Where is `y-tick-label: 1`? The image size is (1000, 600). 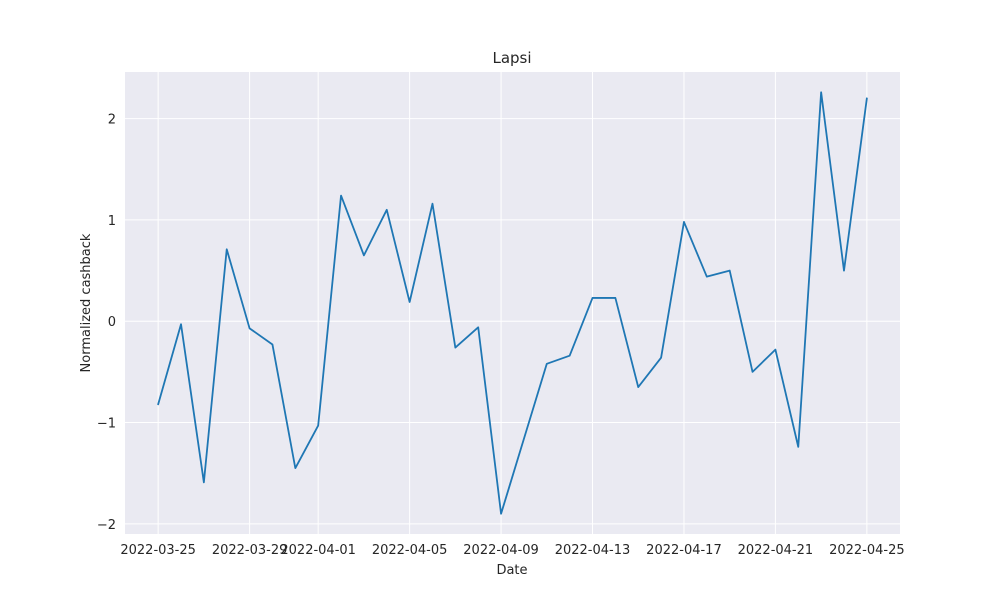
y-tick-label: 1 is located at coordinates (112, 221).